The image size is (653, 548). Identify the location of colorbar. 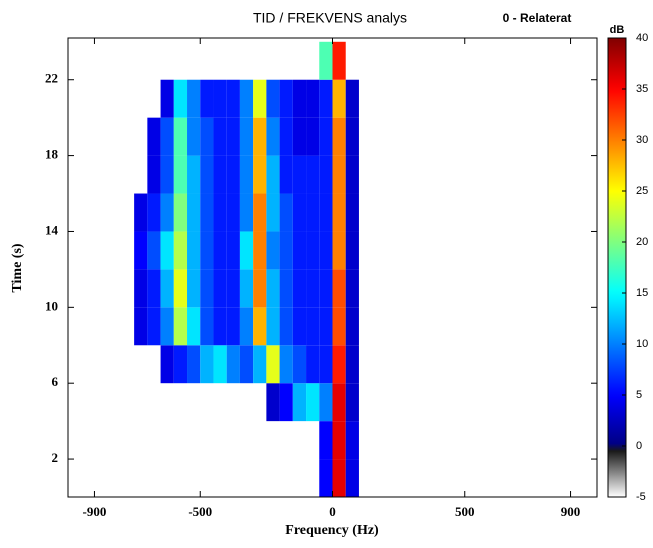
(617, 267).